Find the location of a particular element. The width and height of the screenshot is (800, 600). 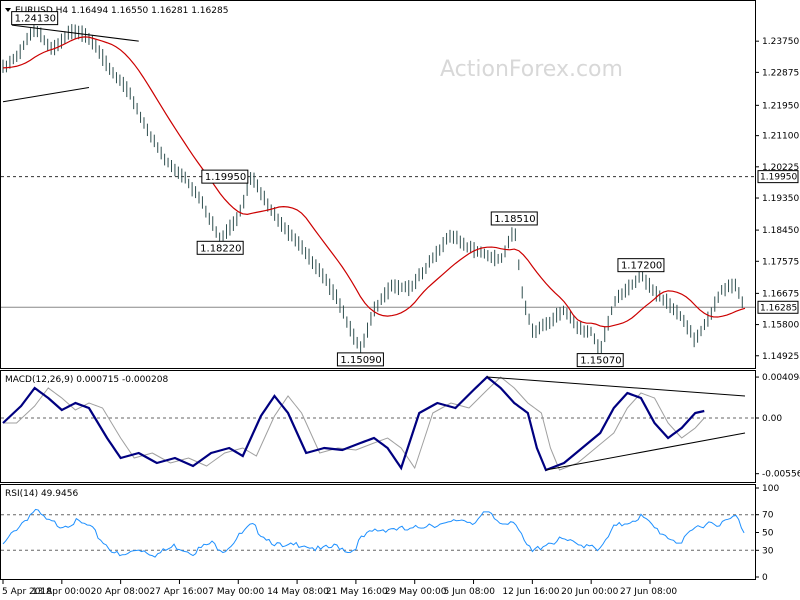

time-axis-label: 20 Apr 08:00 is located at coordinates (120, 592).